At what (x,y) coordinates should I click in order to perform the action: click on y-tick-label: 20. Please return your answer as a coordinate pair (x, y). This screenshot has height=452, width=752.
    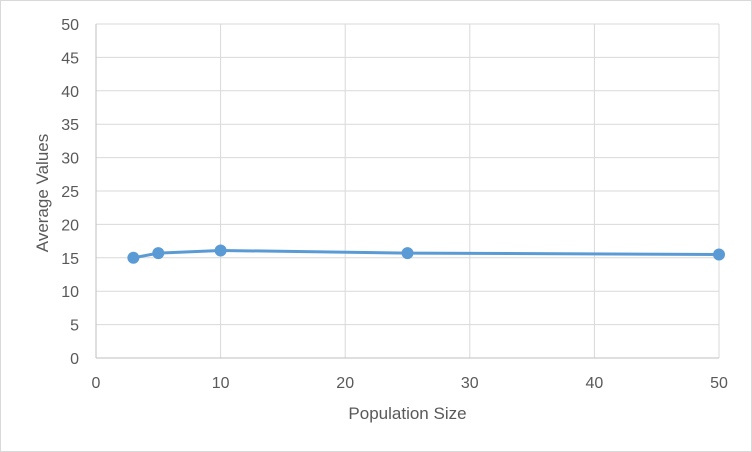
    Looking at the image, I should click on (70, 225).